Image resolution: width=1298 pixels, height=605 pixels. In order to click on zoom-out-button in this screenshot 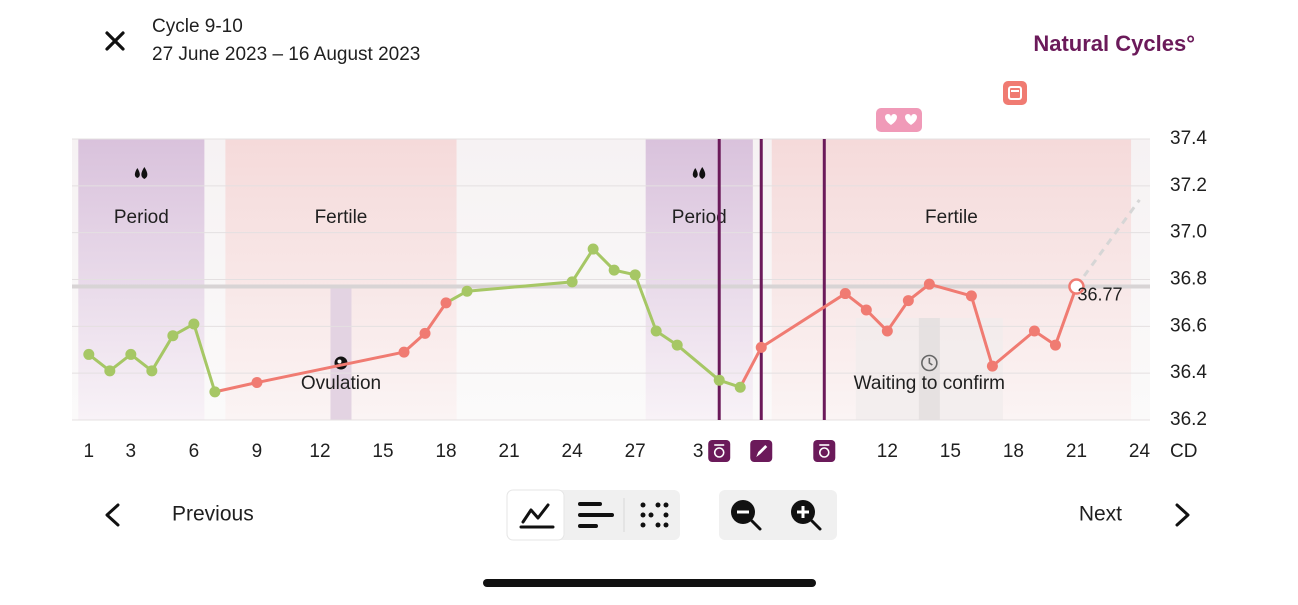, I will do `click(746, 515)`.